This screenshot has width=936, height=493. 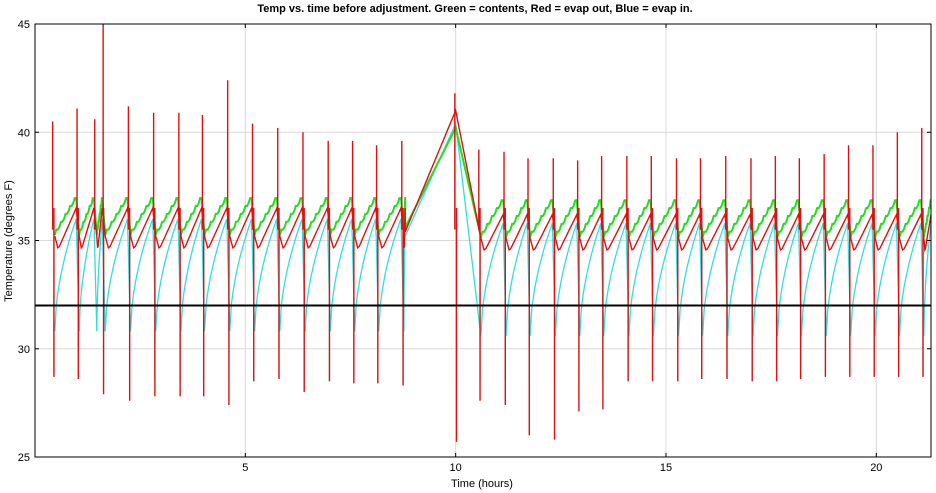 What do you see at coordinates (245, 468) in the screenshot?
I see `x-tick-label: 5` at bounding box center [245, 468].